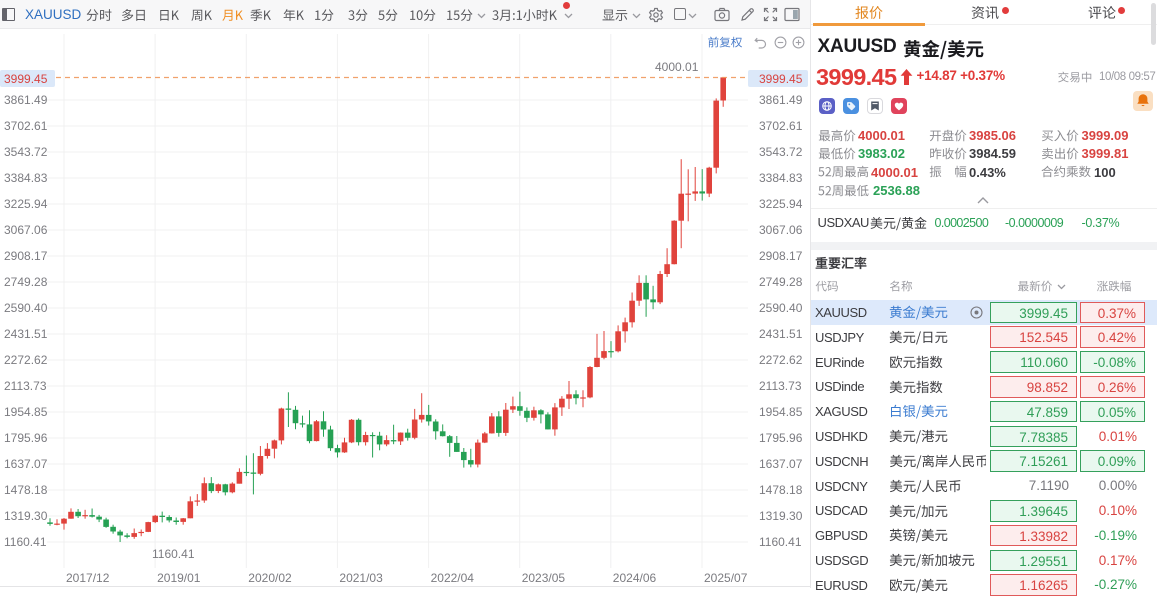 This screenshot has width=1157, height=596. Describe the element at coordinates (544, 578) in the screenshot. I see `svg-text: 2023/05` at that location.